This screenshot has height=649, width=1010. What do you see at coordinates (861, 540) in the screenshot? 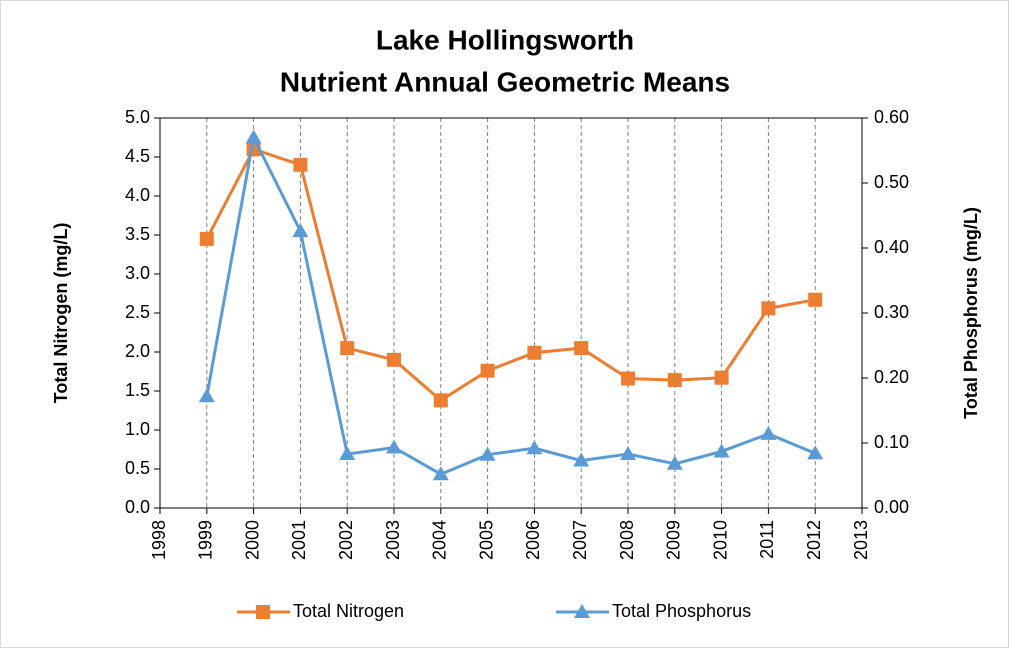
I see `x-tick-label: 2013` at bounding box center [861, 540].